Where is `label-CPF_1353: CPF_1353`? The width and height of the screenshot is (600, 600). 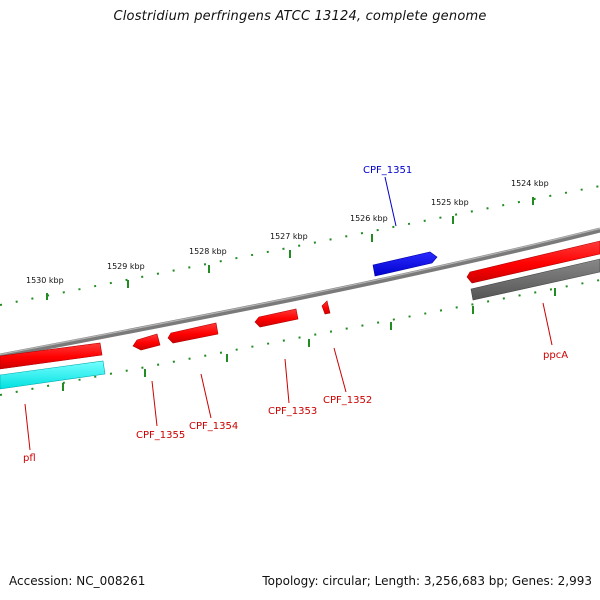 label-CPF_1353: CPF_1353 is located at coordinates (292, 411).